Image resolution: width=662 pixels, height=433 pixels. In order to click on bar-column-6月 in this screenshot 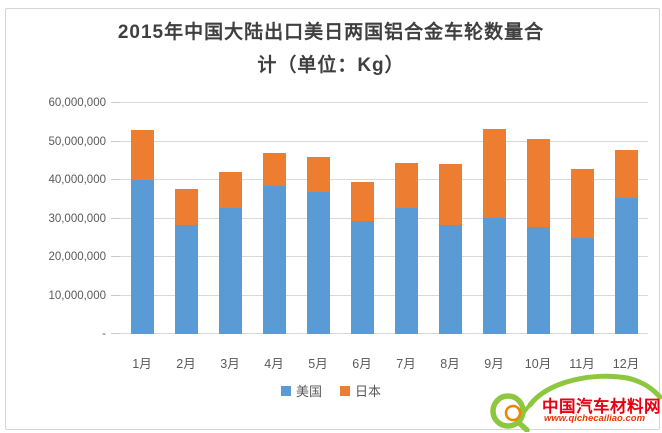, I will do `click(362, 218)`.